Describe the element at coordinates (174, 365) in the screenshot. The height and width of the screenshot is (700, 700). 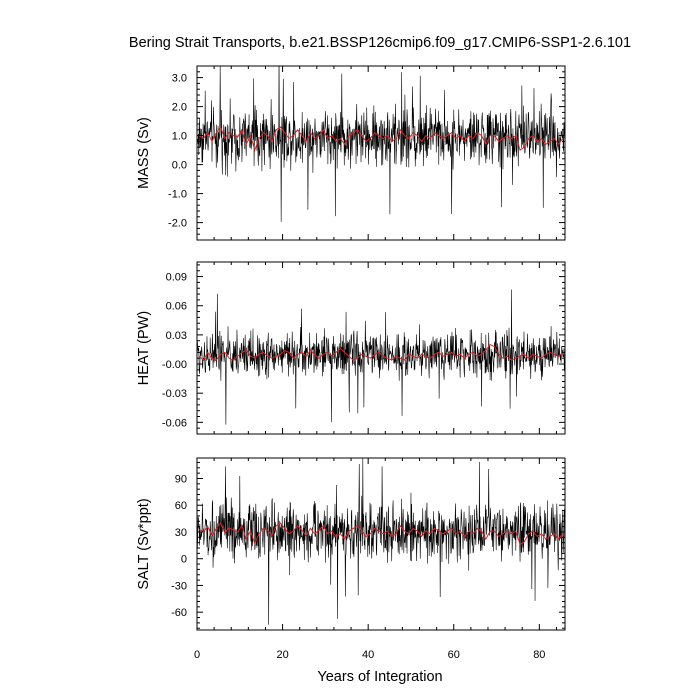
I see `y-tick-label: -0.00` at that location.